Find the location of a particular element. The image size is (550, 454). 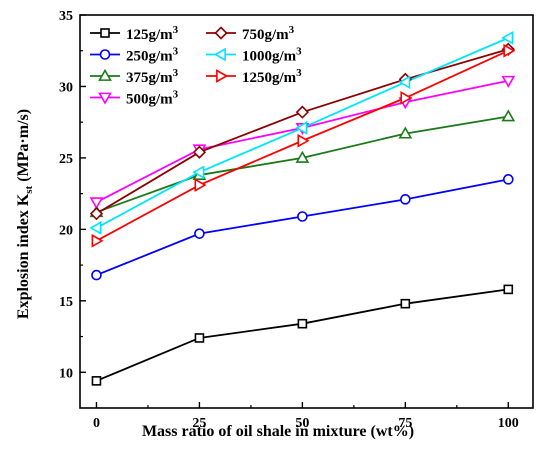

legend-entry-500: 500g/m3 is located at coordinates (134, 98).